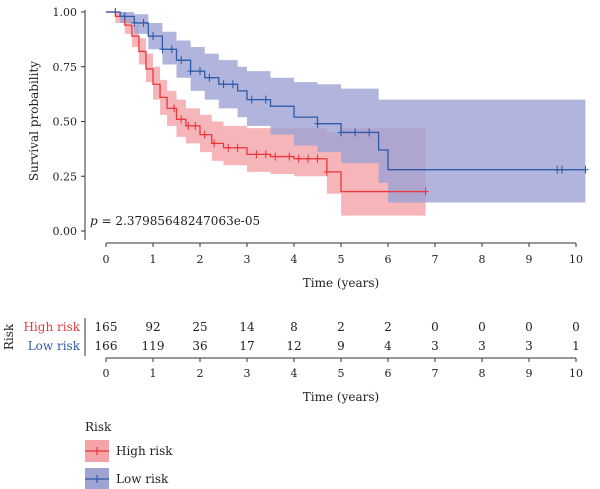 The width and height of the screenshot is (600, 489). I want to click on risk-table-x-tick-label: 1, so click(153, 373).